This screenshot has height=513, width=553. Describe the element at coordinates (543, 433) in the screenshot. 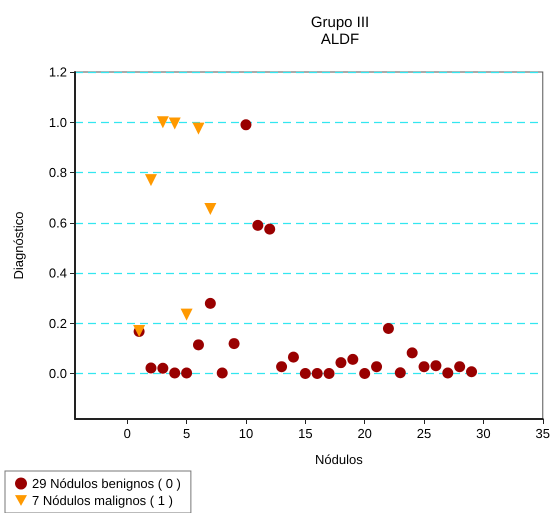

I see `x-tick-label: 35` at that location.